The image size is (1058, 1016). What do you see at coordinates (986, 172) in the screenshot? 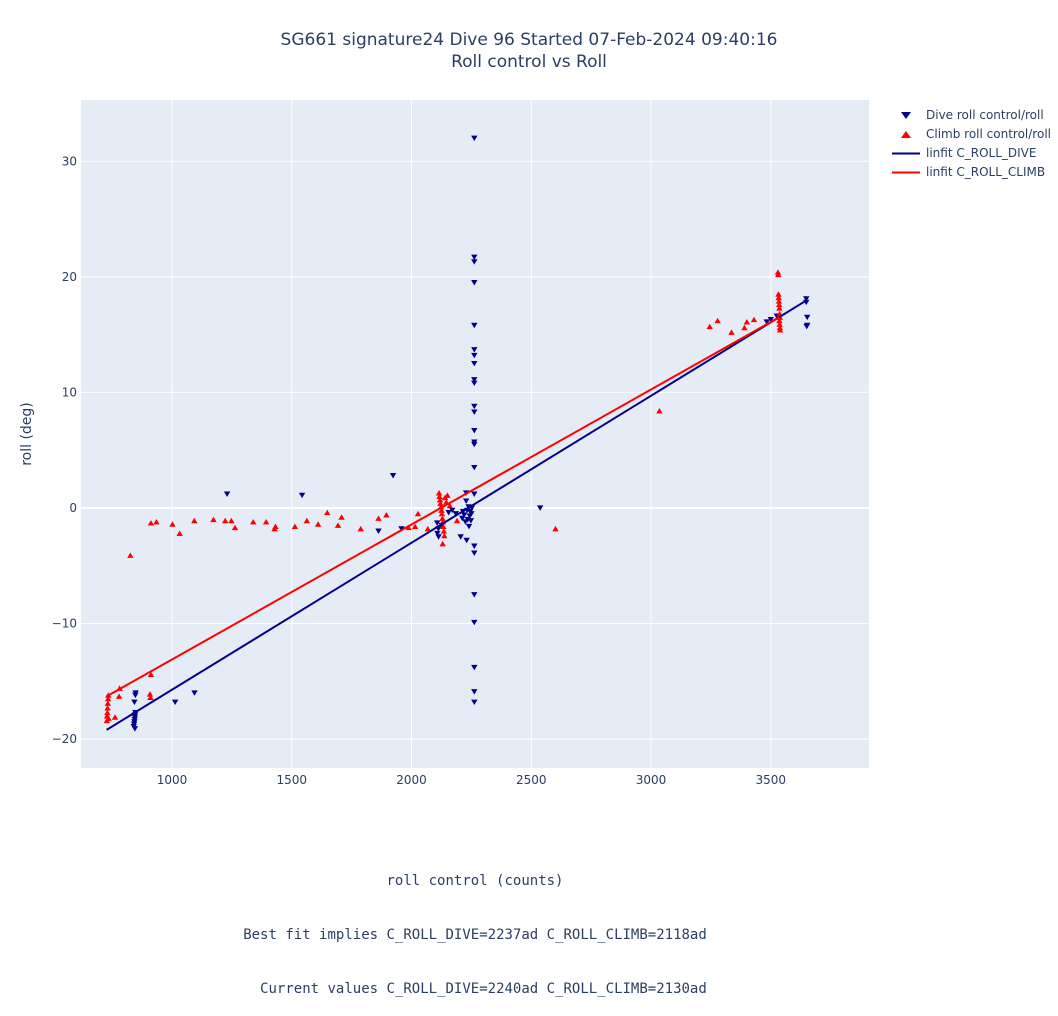
I see `legend-label: linfit C_ROLL_CLIMB` at bounding box center [986, 172].